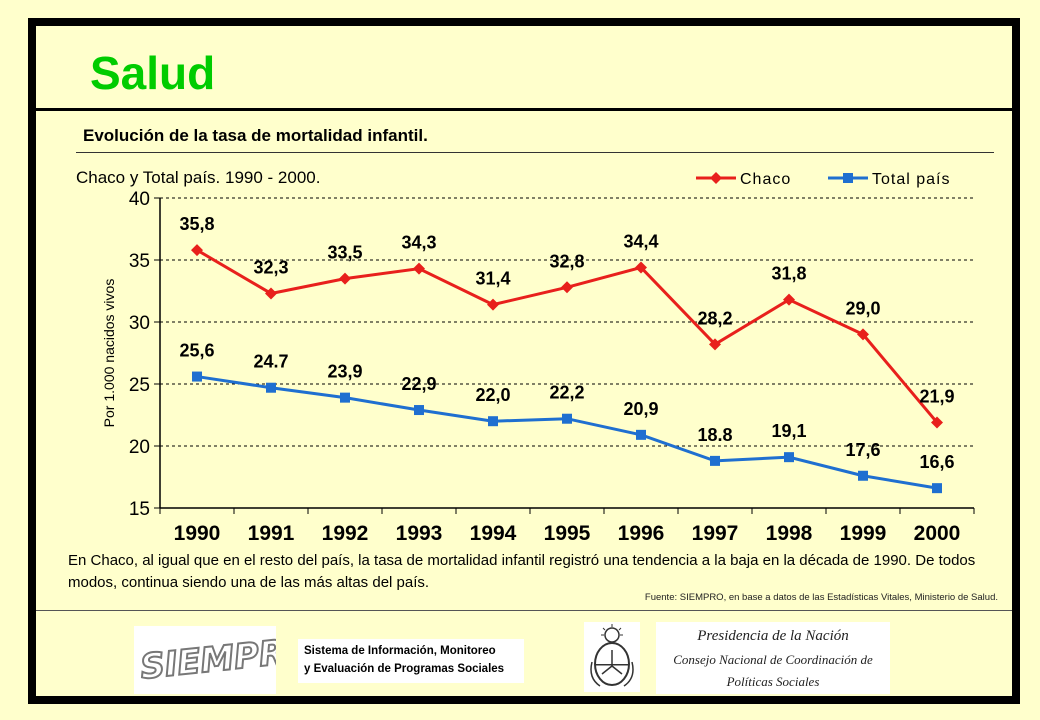 The image size is (1040, 720). I want to click on x-tick-label: 1990, so click(197, 533).